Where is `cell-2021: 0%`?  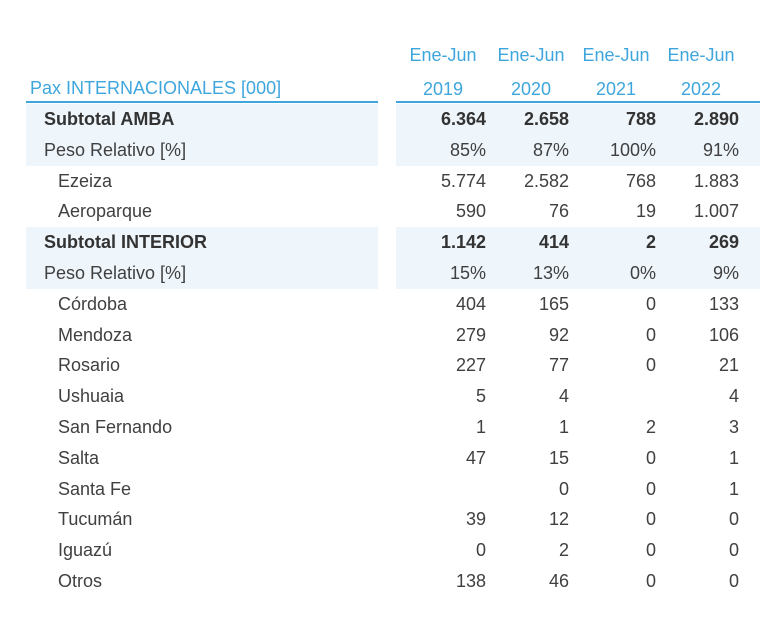 cell-2021: 0% is located at coordinates (642, 273).